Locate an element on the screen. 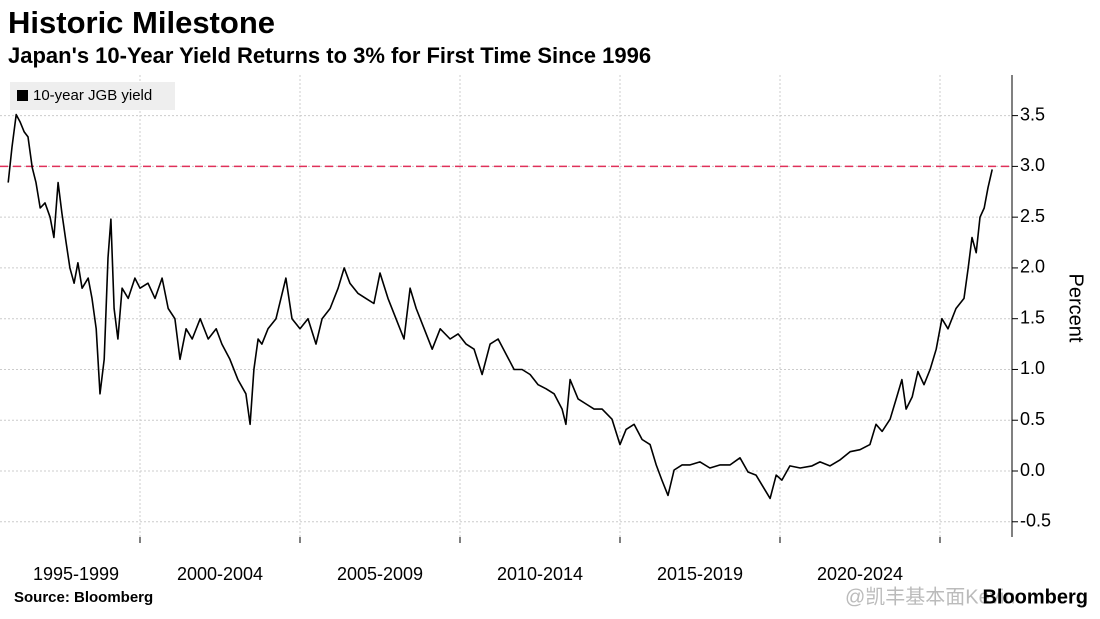  legend-box is located at coordinates (92, 96).